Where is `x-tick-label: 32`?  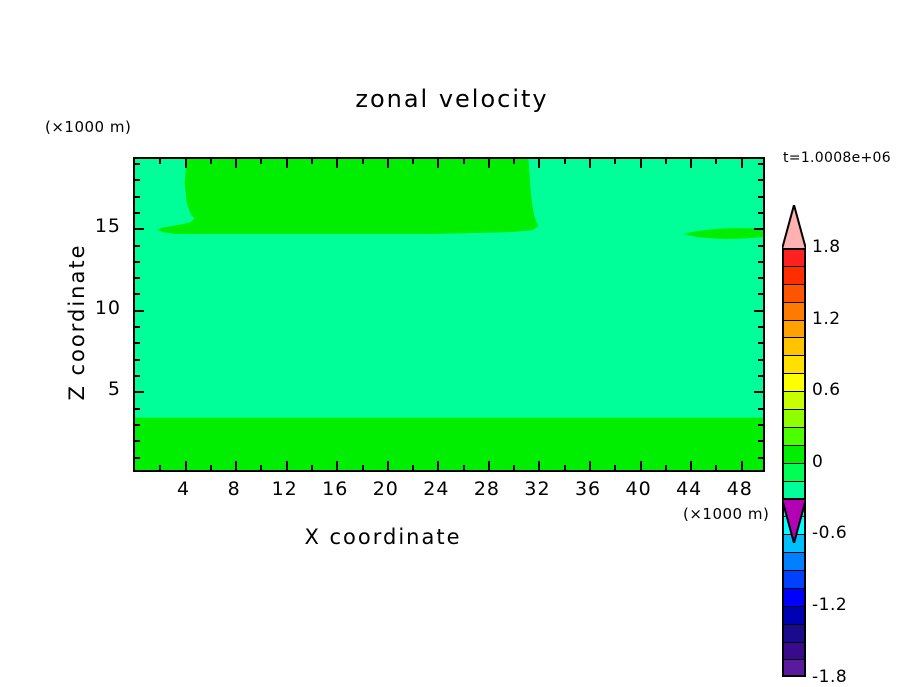 x-tick-label: 32 is located at coordinates (537, 489).